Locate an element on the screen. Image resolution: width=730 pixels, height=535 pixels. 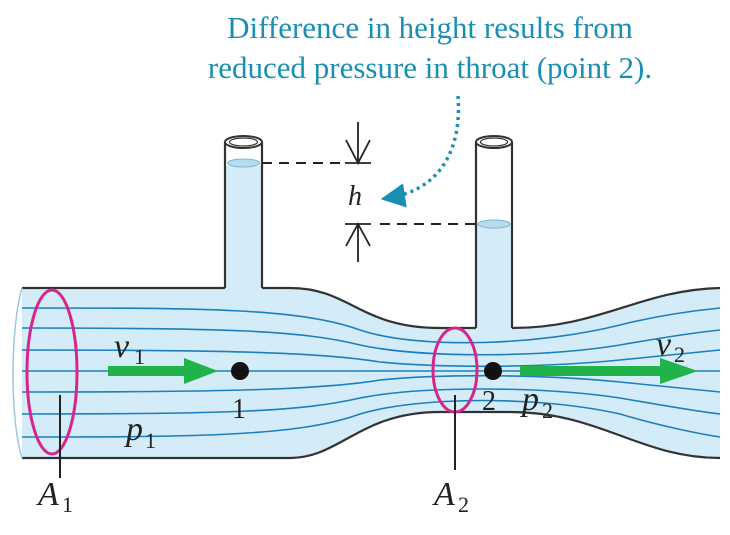
caption-line-2: reduced pressure in throat (point 2). is located at coordinates (430, 67).